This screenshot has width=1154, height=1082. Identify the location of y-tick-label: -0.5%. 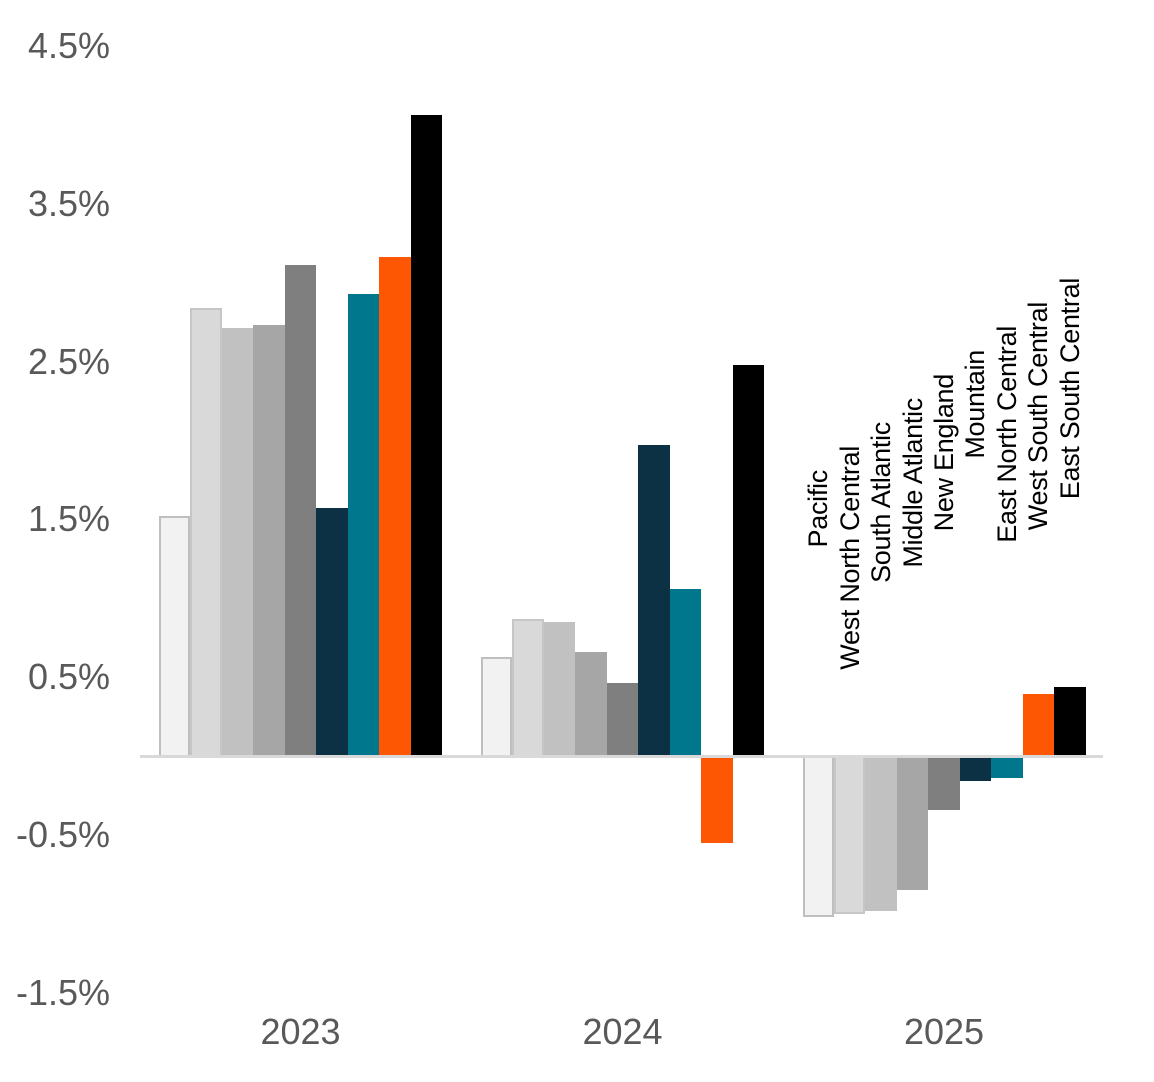
(62, 834).